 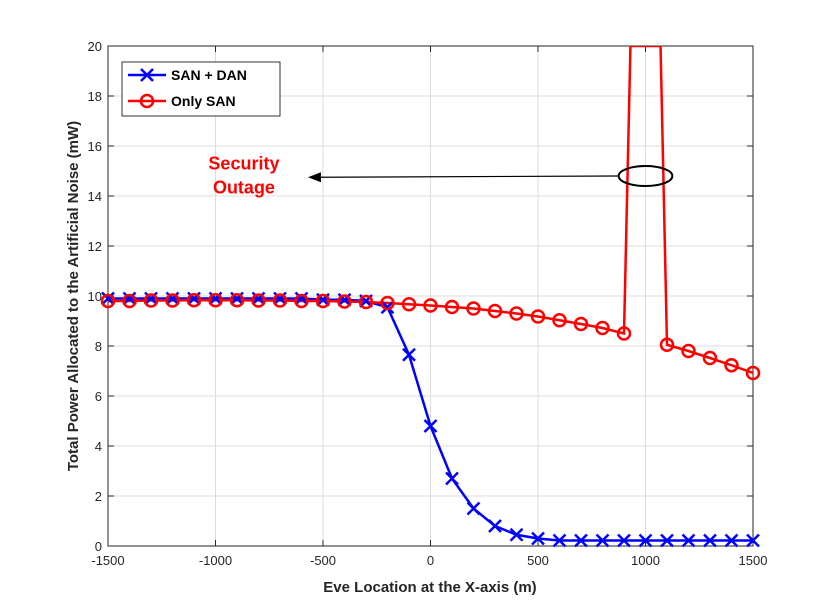 I want to click on annotation: Security Outage, so click(x=441, y=175).